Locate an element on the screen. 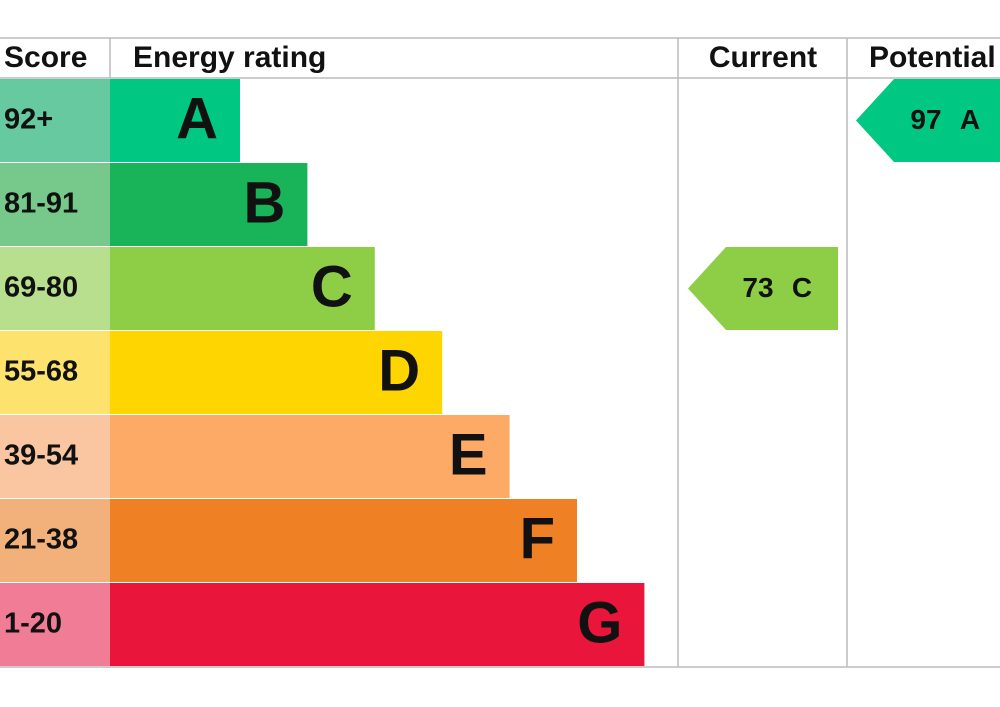 The image size is (1000, 707). rating-letter: C is located at coordinates (332, 286).